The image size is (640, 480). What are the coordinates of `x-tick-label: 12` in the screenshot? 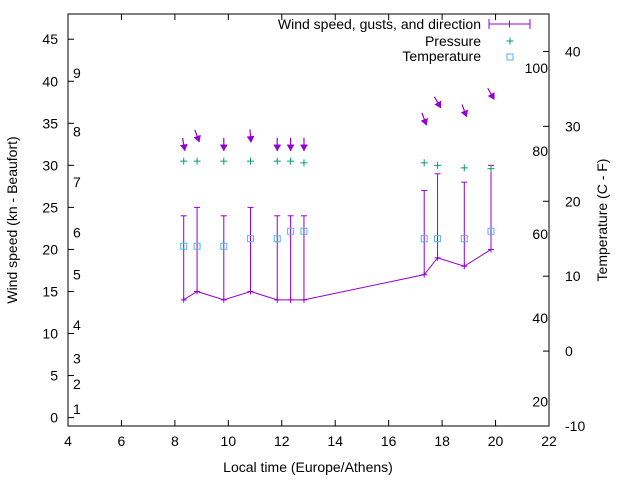 It's located at (282, 441).